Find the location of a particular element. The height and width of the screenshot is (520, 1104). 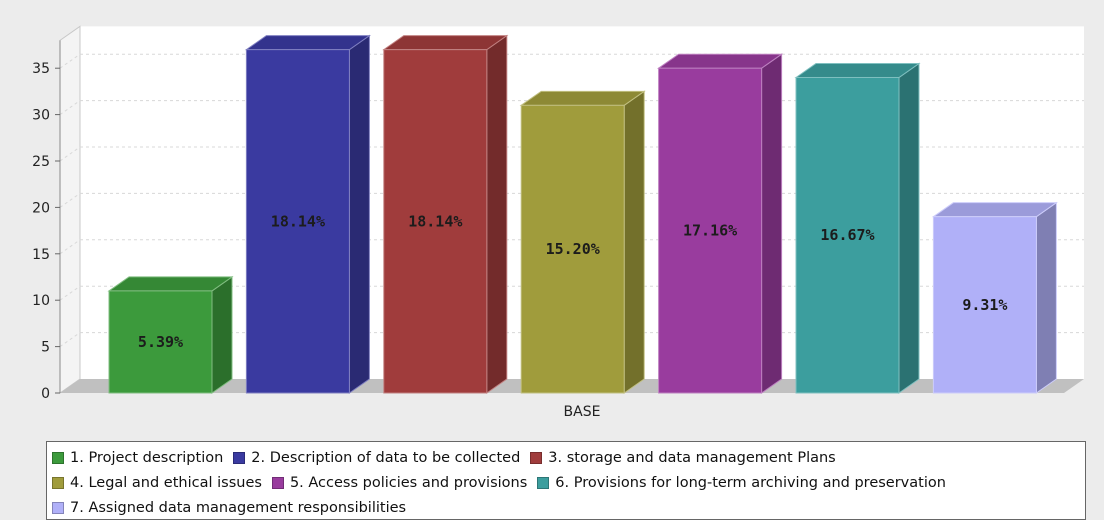

legend-item: 5. Access policies and provisions is located at coordinates (399, 482).